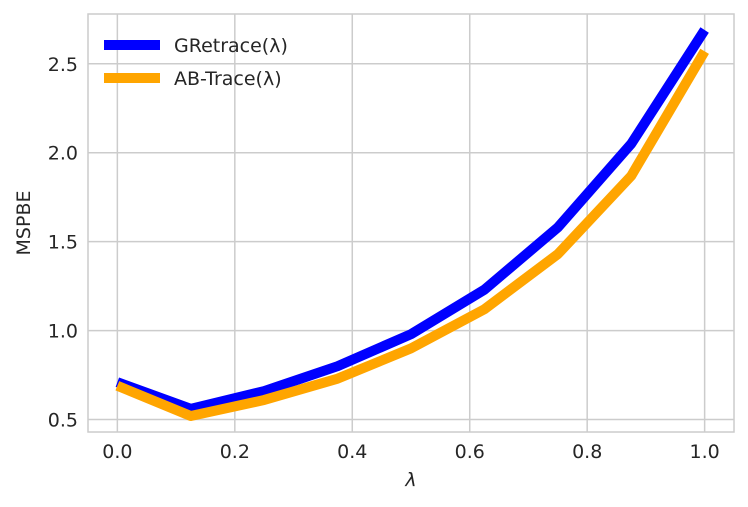 Image resolution: width=748 pixels, height=507 pixels. What do you see at coordinates (231, 46) in the screenshot?
I see `legend-label: GRetrace(λ)` at bounding box center [231, 46].